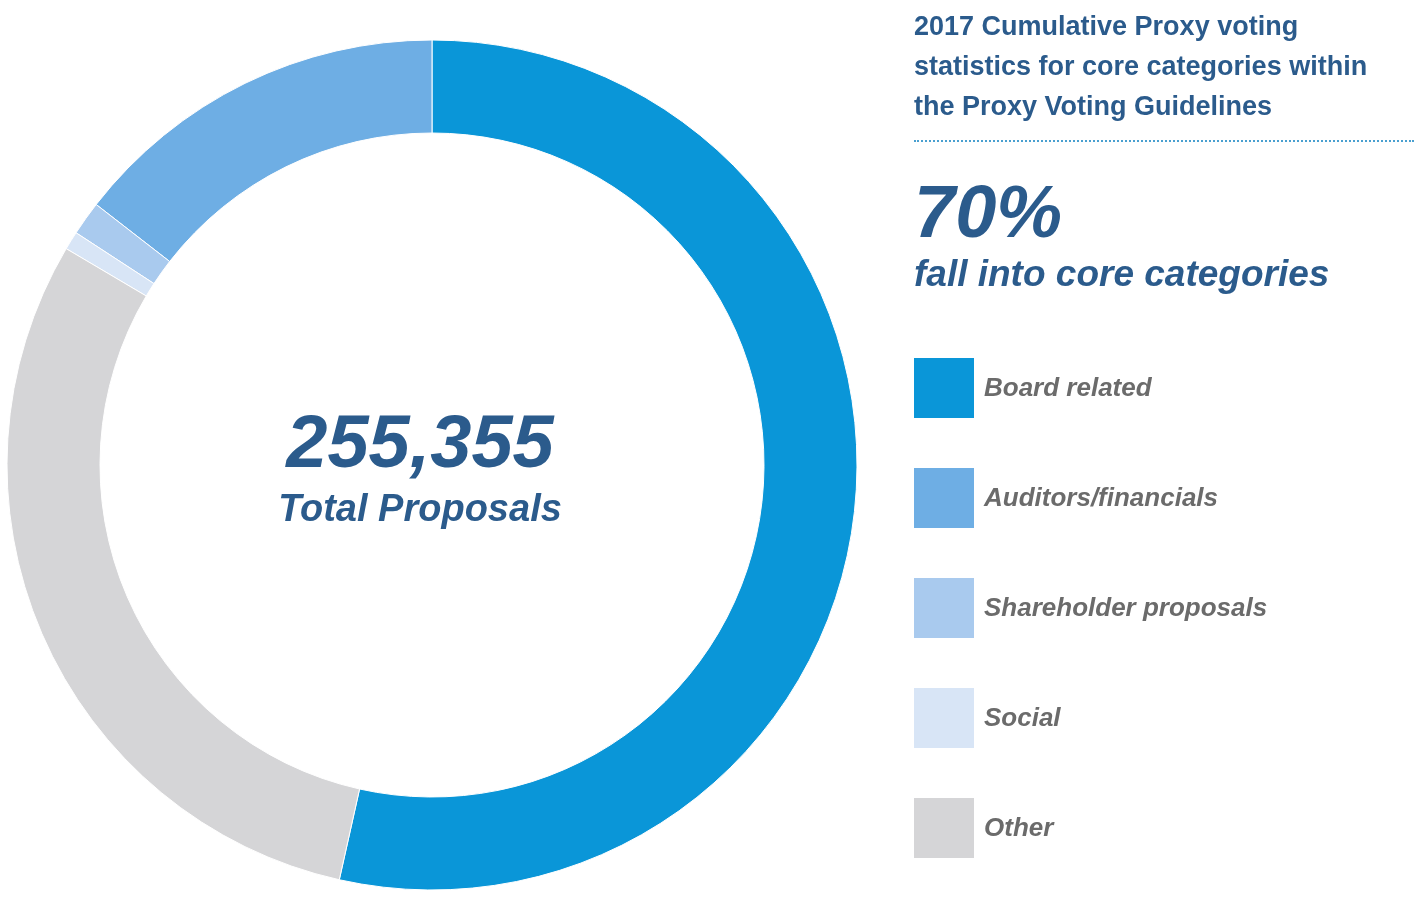  I want to click on text: 70%, so click(989, 211).